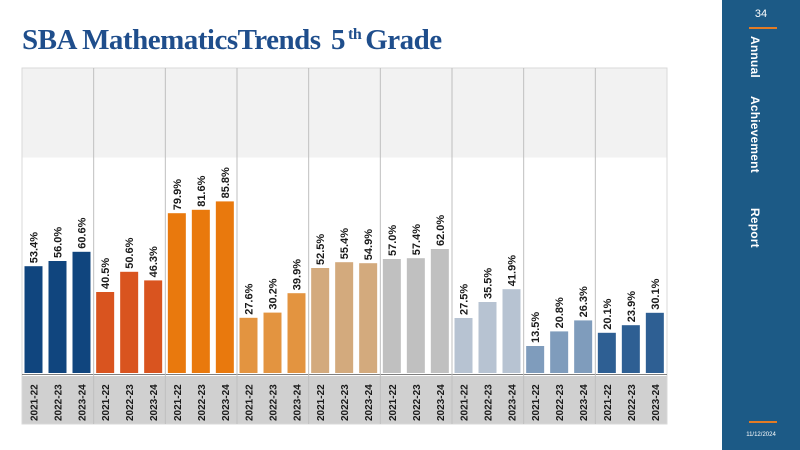 The image size is (800, 450). What do you see at coordinates (154, 261) in the screenshot?
I see `data-label: 46.3%` at bounding box center [154, 261].